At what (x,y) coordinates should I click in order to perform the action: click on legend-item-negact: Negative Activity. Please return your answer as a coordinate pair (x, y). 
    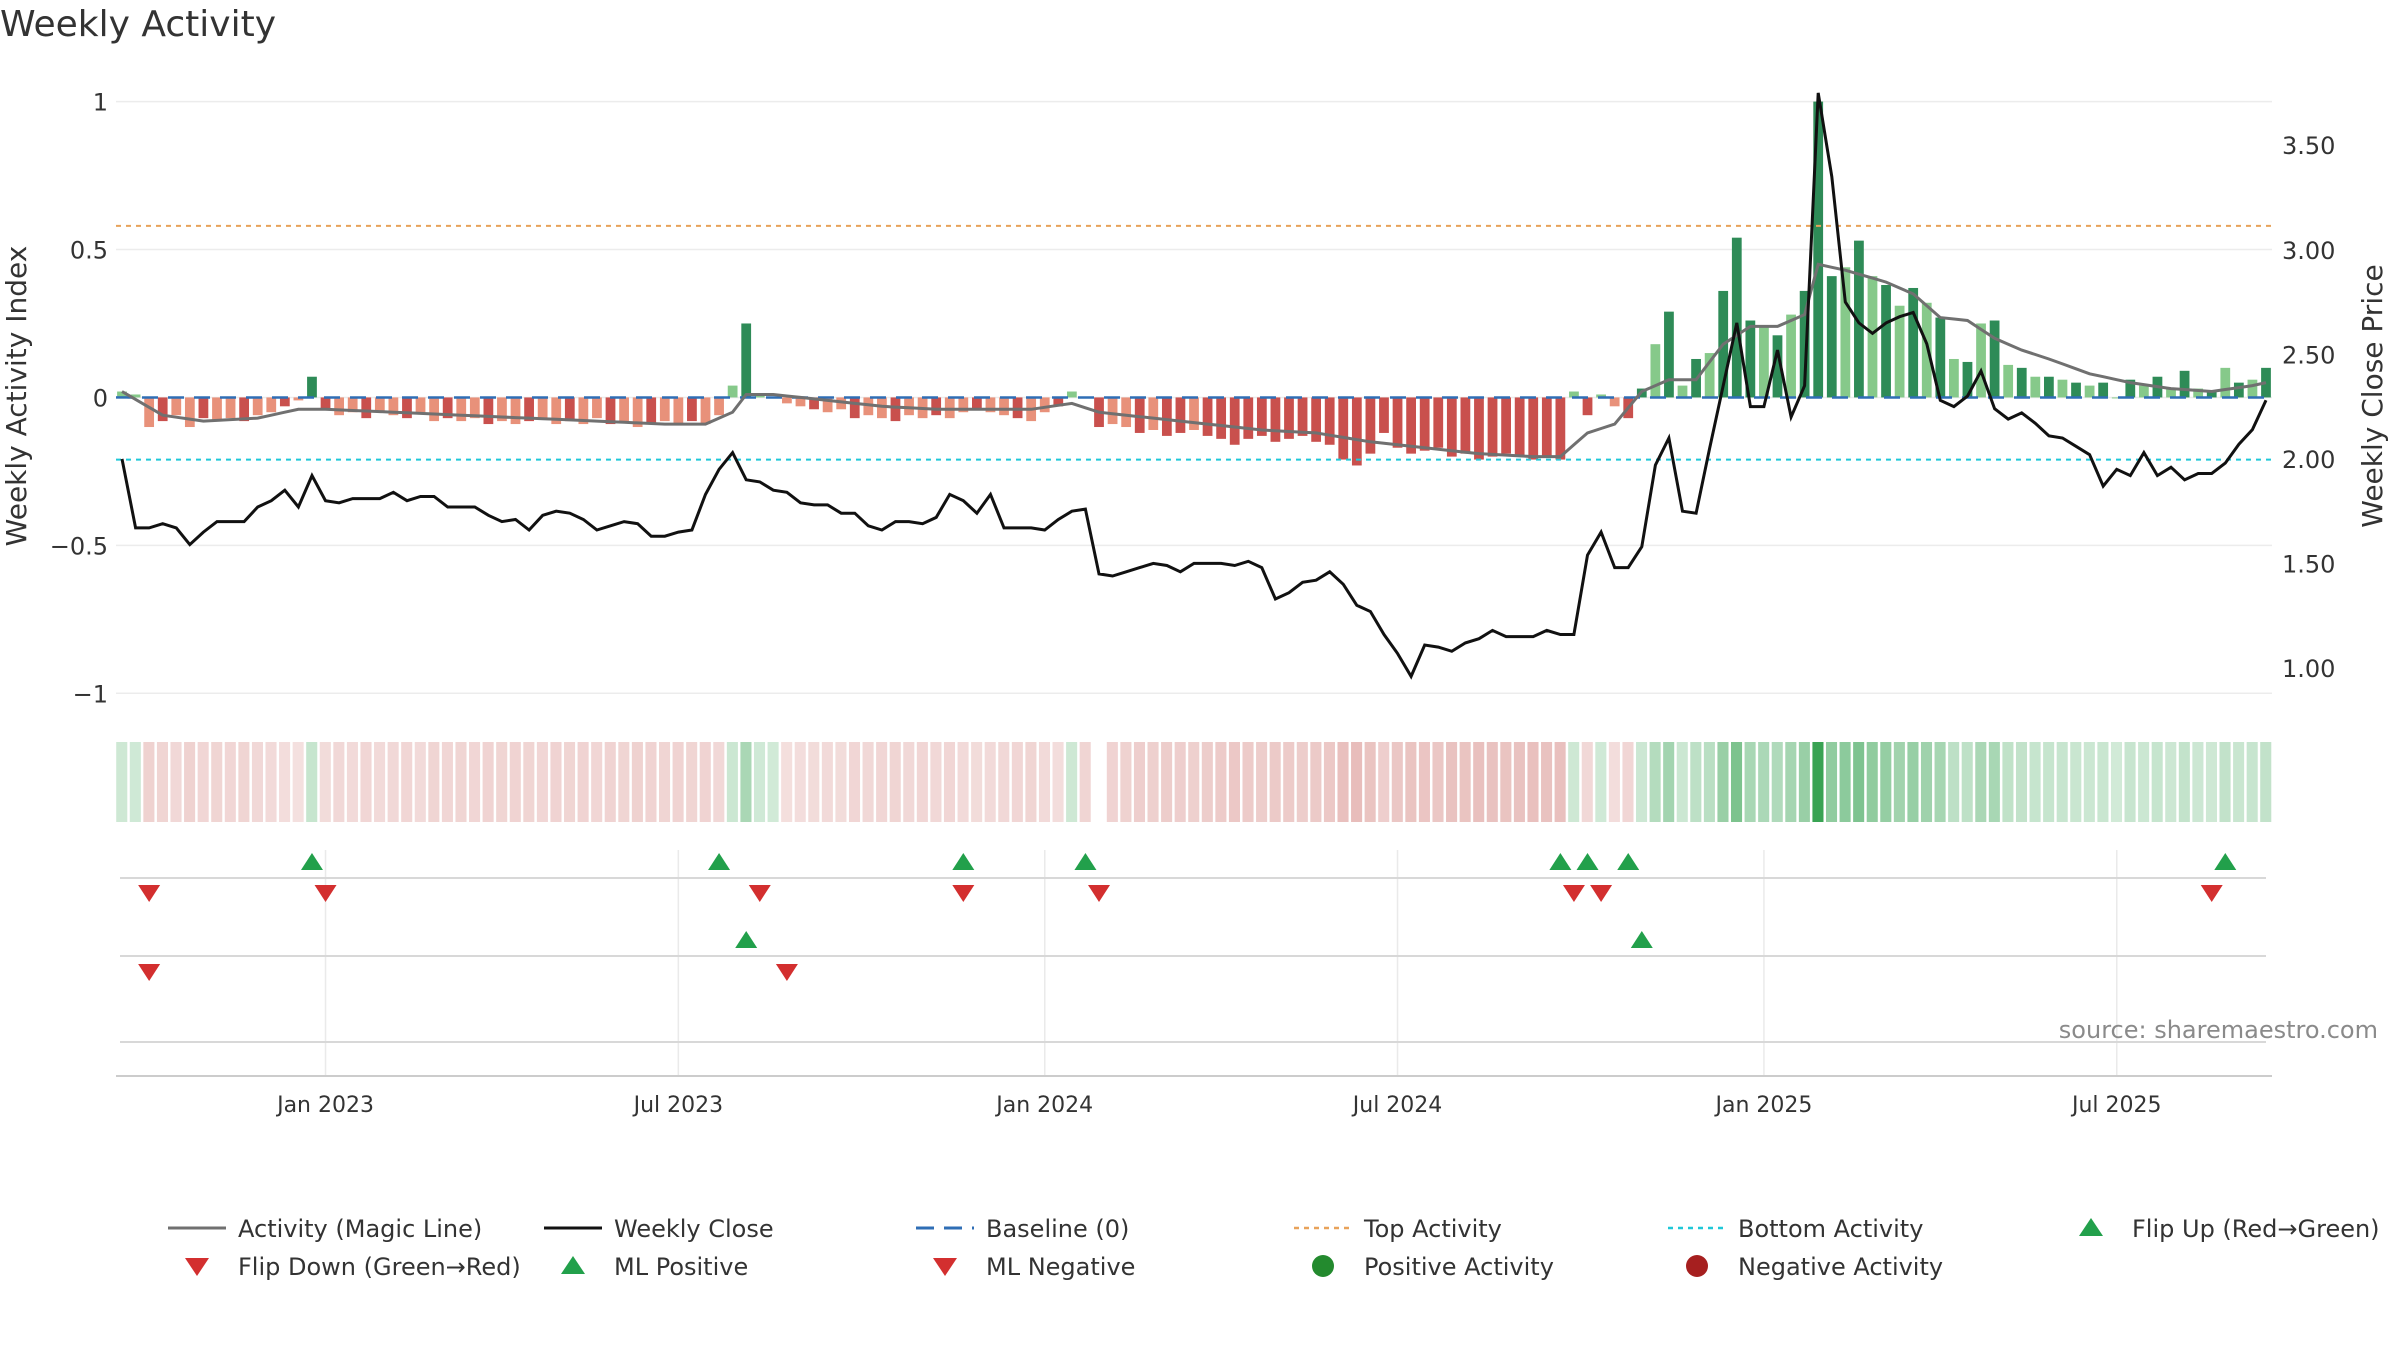
    Looking at the image, I should click on (1814, 1267).